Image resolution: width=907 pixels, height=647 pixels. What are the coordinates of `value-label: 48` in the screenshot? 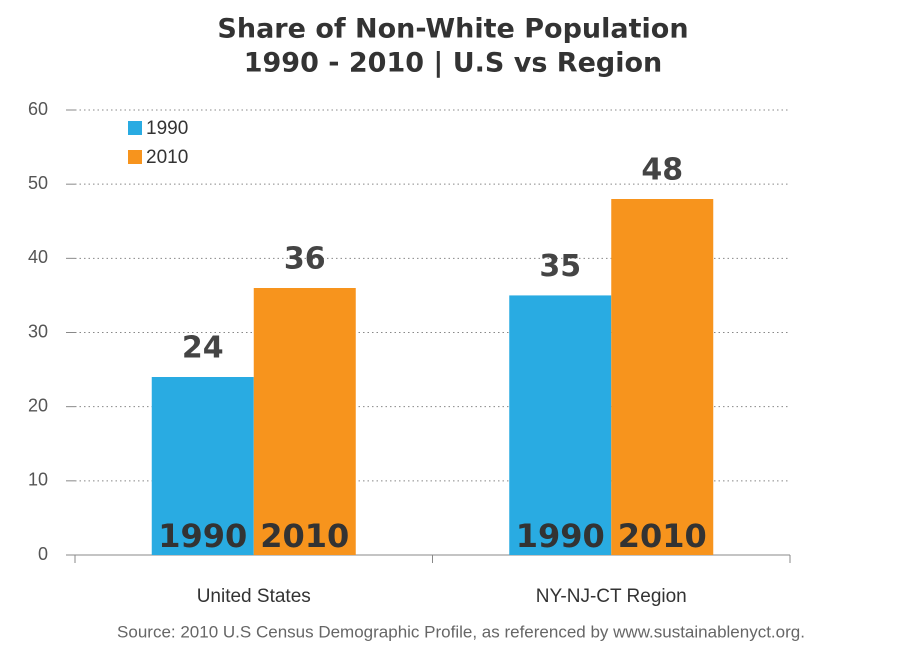 It's located at (662, 170).